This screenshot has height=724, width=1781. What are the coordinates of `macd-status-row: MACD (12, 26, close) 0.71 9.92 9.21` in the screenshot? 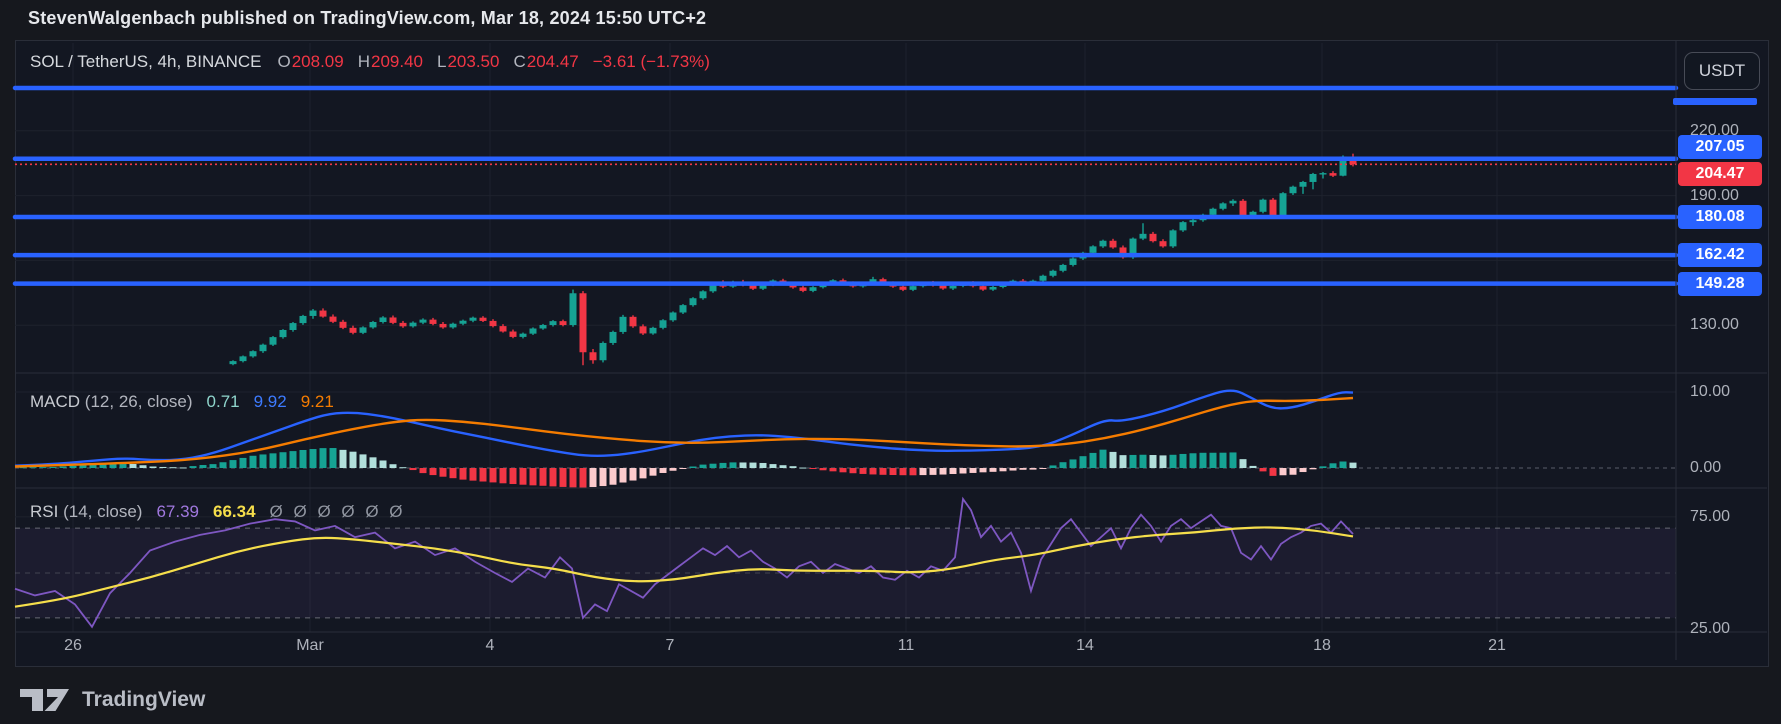 It's located at (182, 402).